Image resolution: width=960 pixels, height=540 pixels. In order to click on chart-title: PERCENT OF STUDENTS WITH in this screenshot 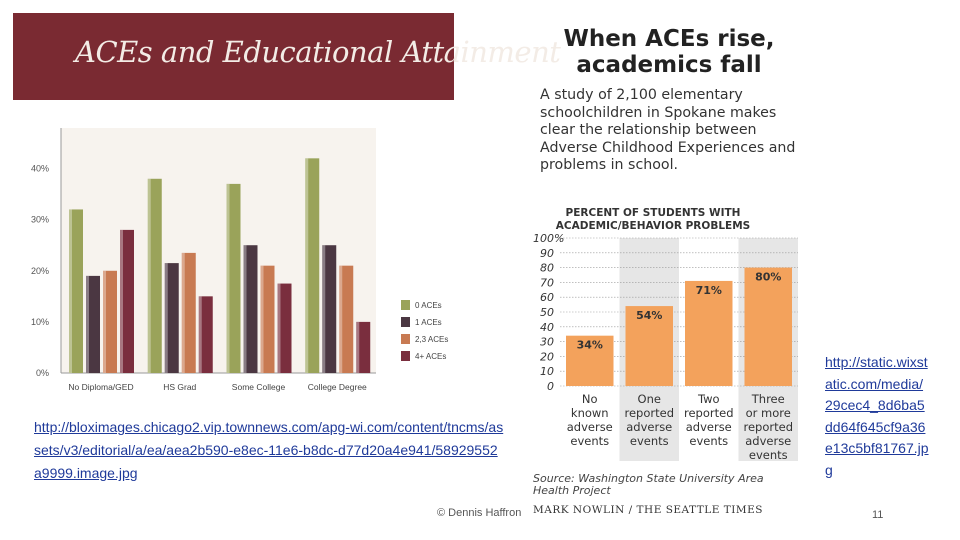, I will do `click(653, 213)`.